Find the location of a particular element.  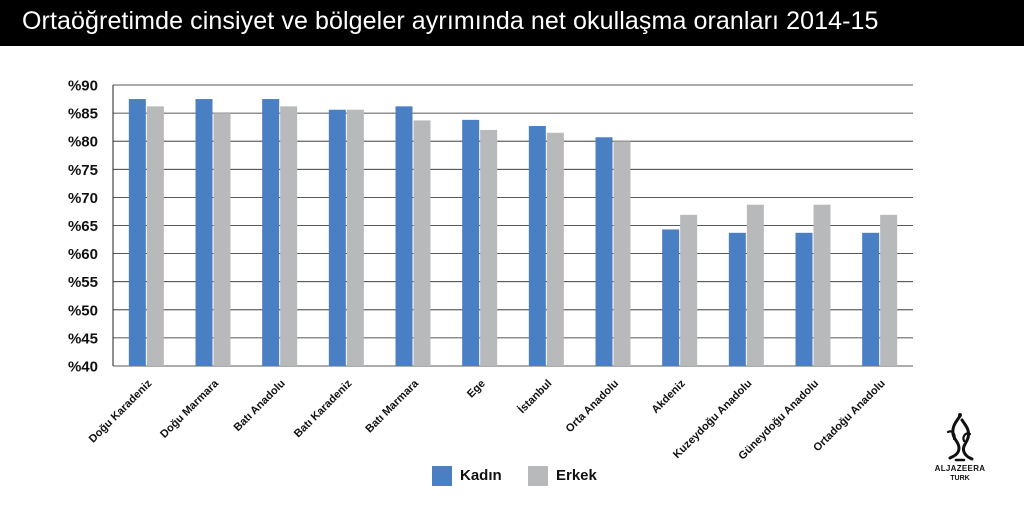

logo-word-aljazeera: ALJAZEERA is located at coordinates (960, 468).